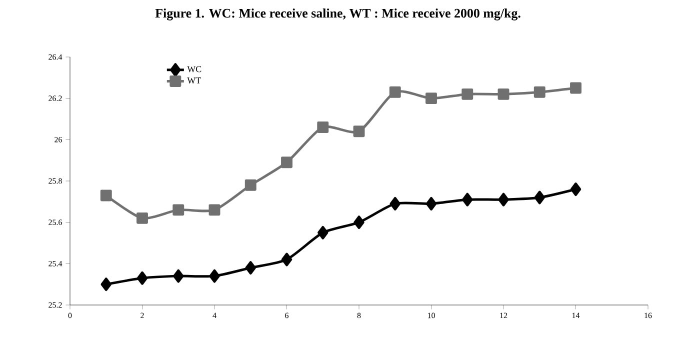  Describe the element at coordinates (194, 69) in the screenshot. I see `legend-label: WC` at that location.